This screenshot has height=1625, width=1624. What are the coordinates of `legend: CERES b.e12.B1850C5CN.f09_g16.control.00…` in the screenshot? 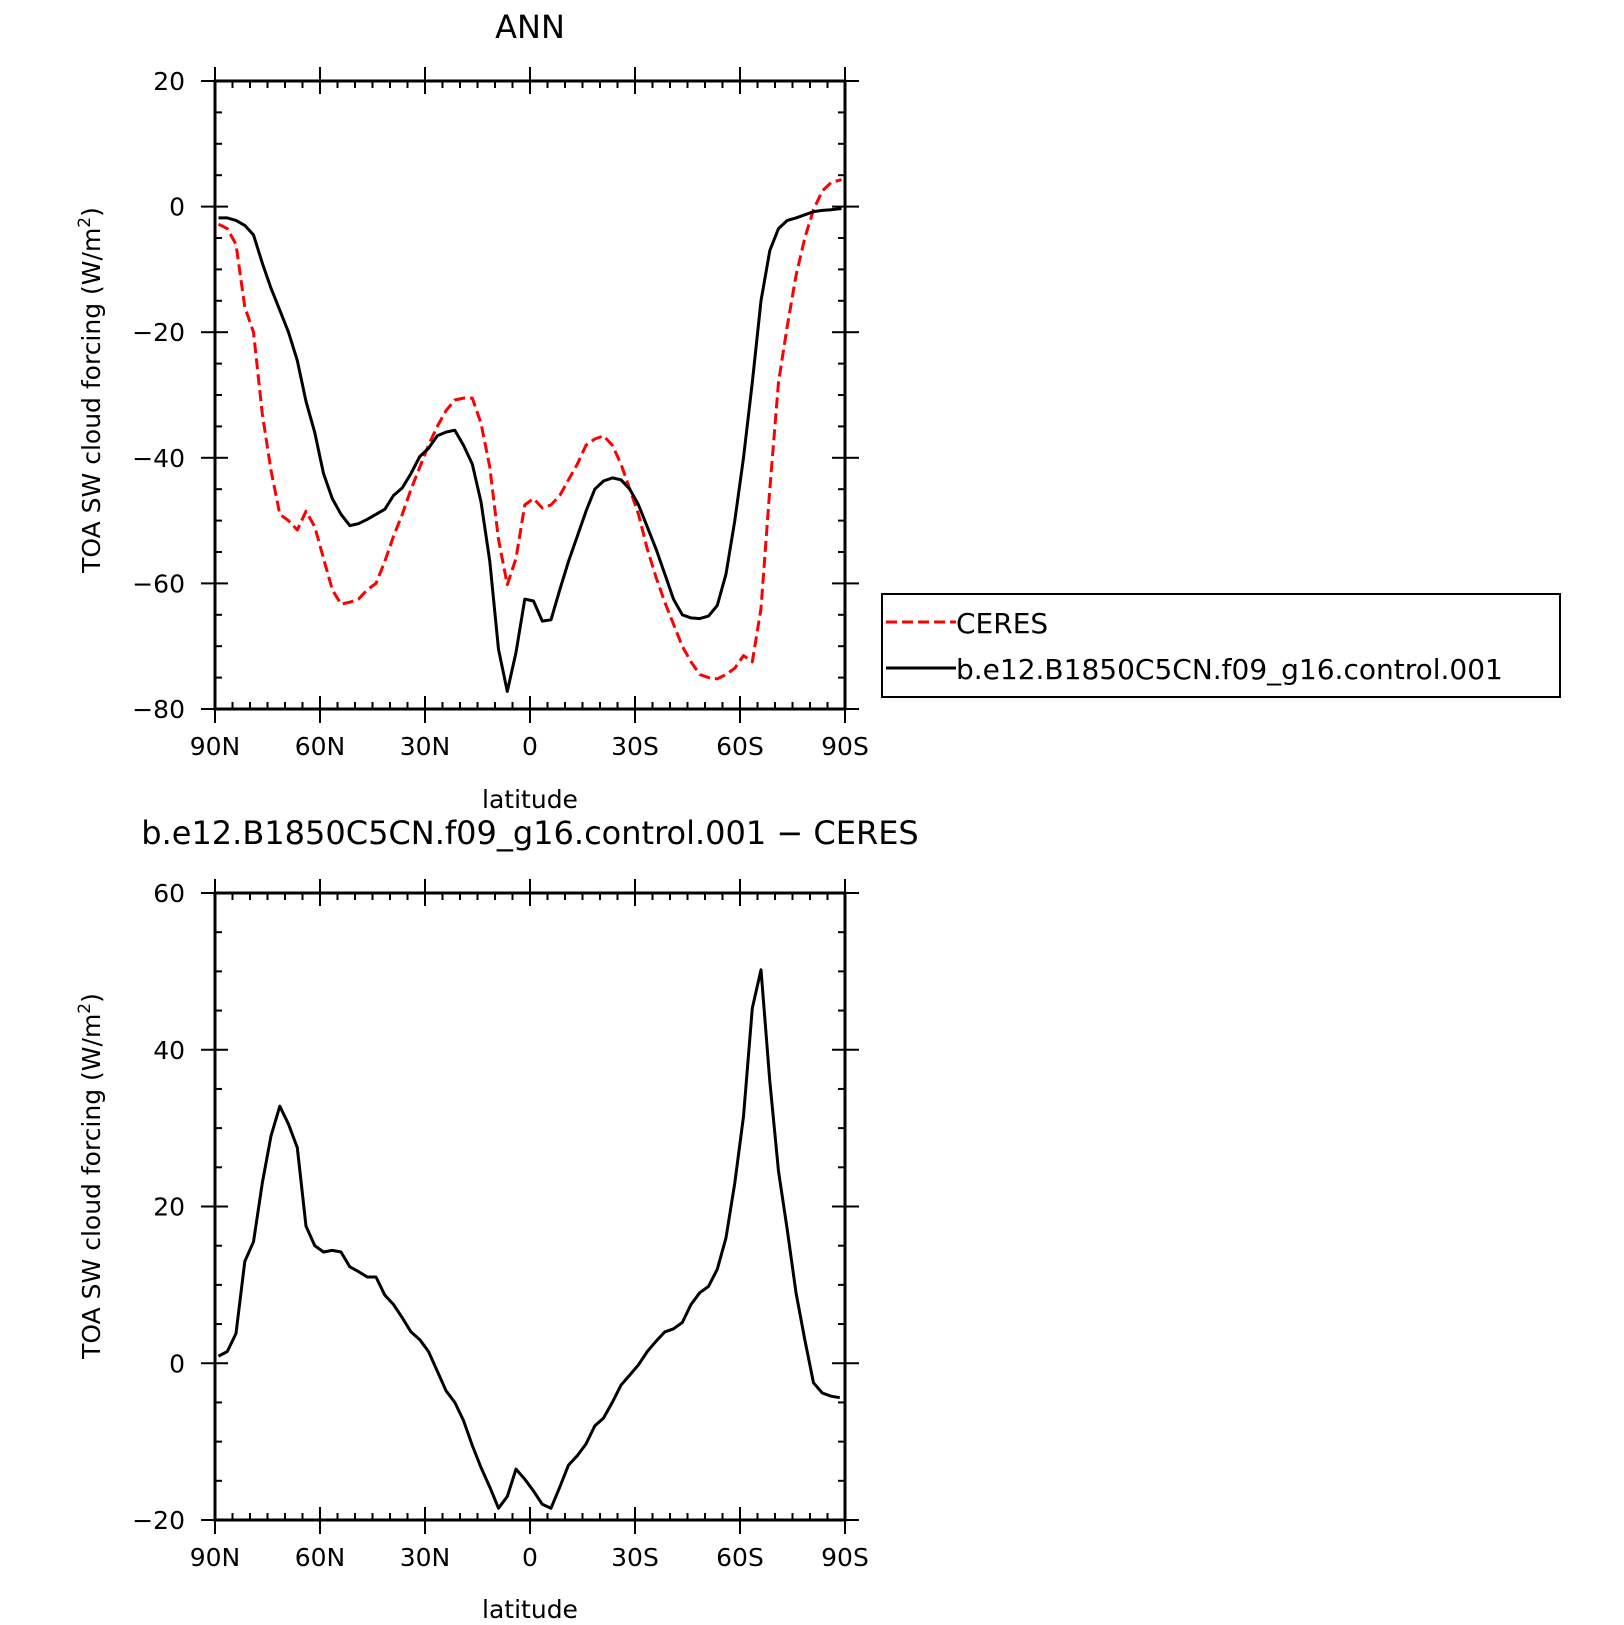 It's located at (1221, 645).